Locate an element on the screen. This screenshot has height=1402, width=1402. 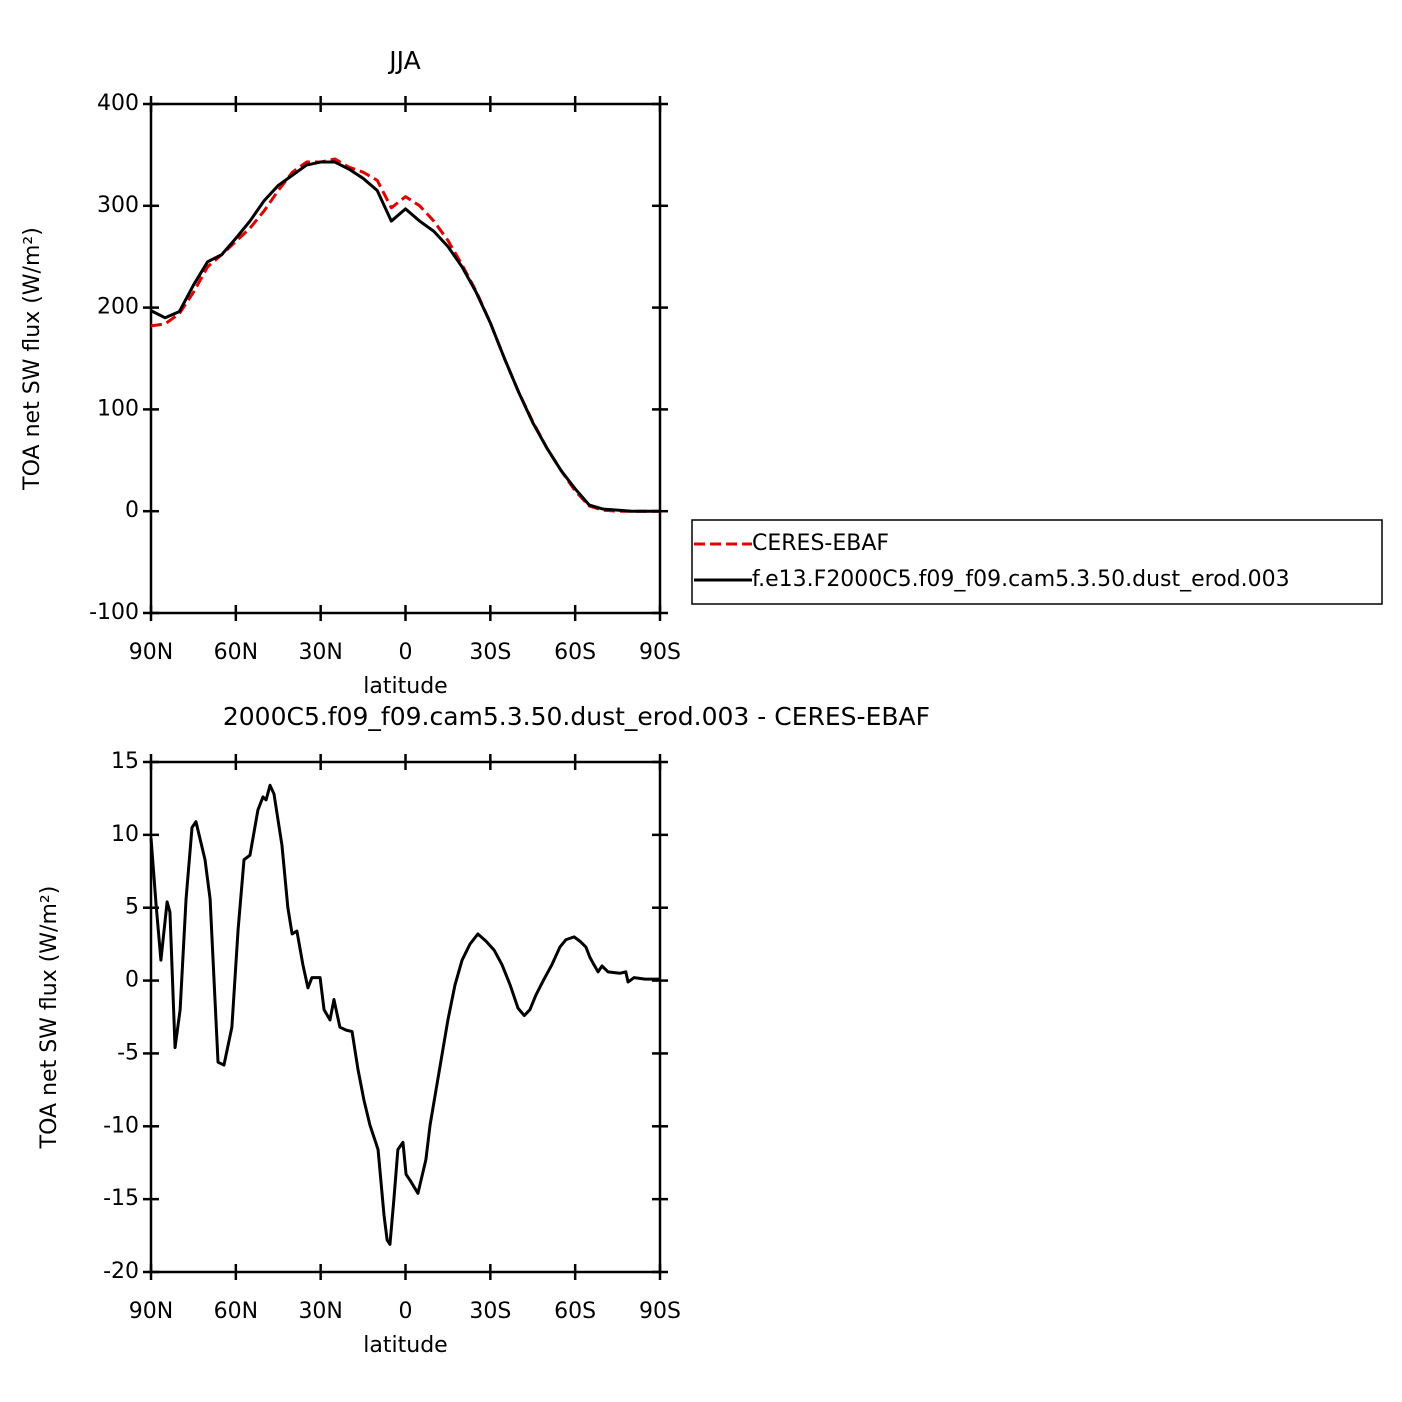
legend-box is located at coordinates (1037, 562).